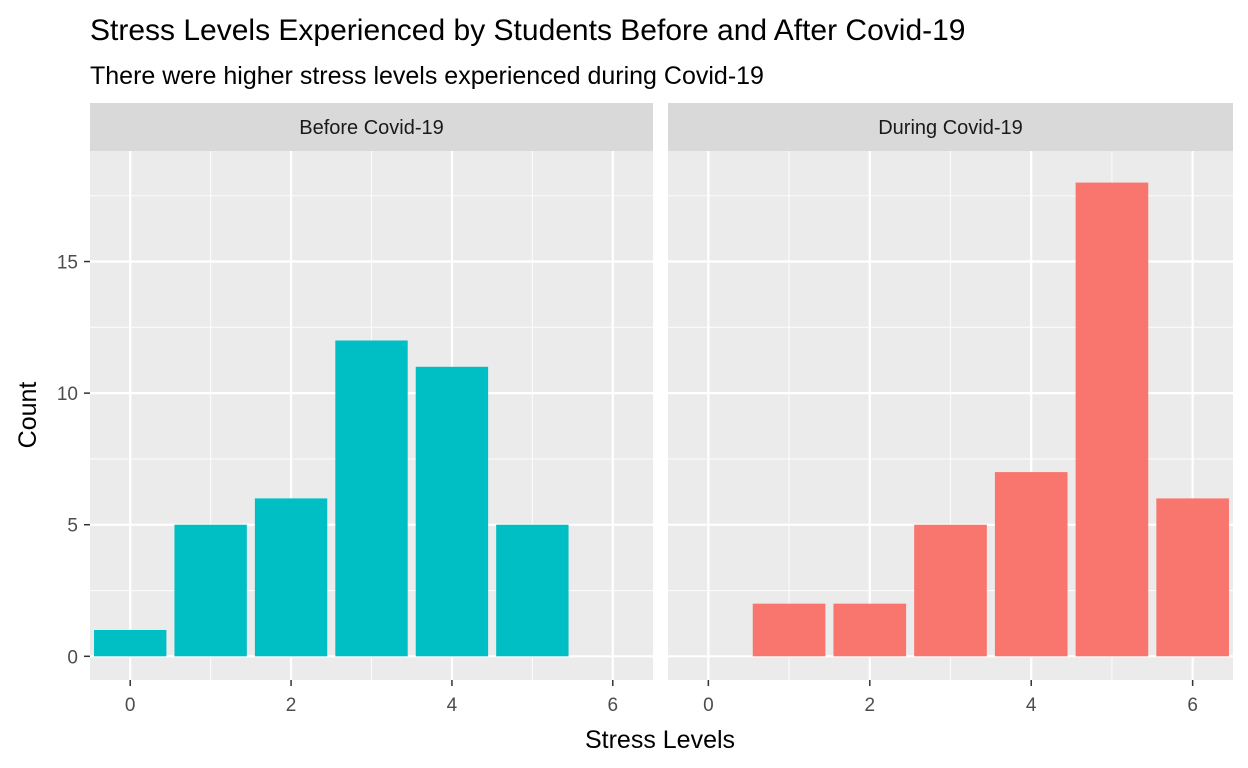  What do you see at coordinates (72, 657) in the screenshot?
I see `y-axis-tick-label: 0` at bounding box center [72, 657].